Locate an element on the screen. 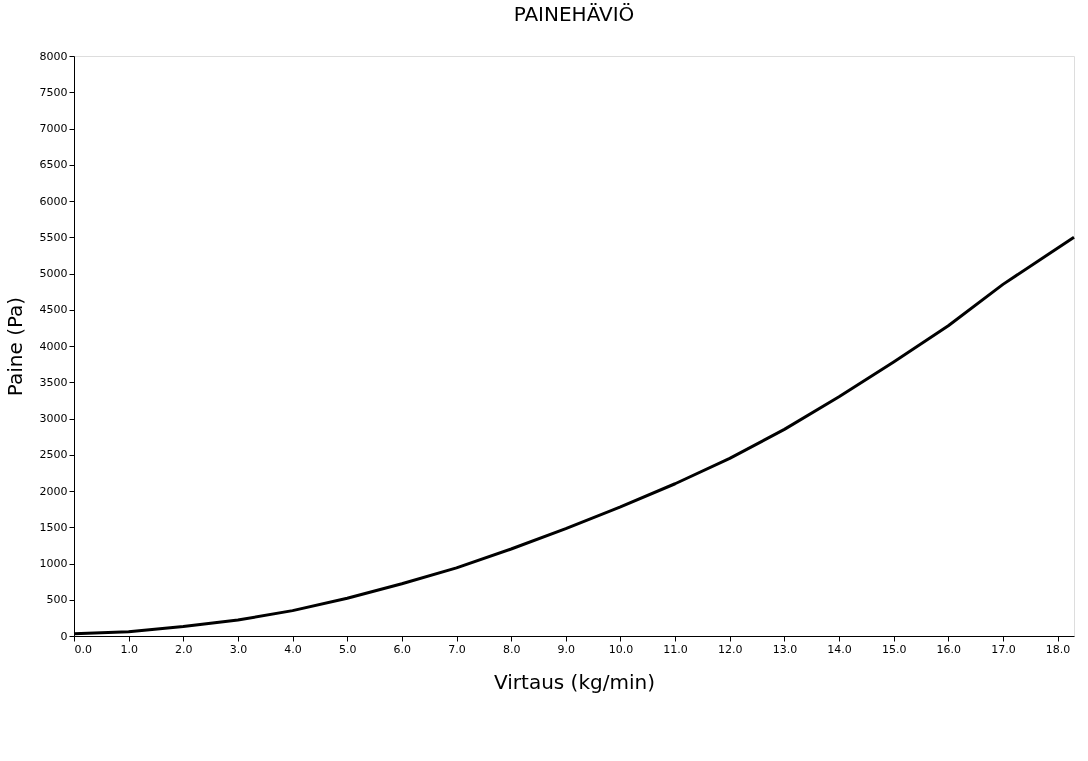 The width and height of the screenshot is (1088, 761). x-tick-label: 18.0 is located at coordinates (1058, 649).